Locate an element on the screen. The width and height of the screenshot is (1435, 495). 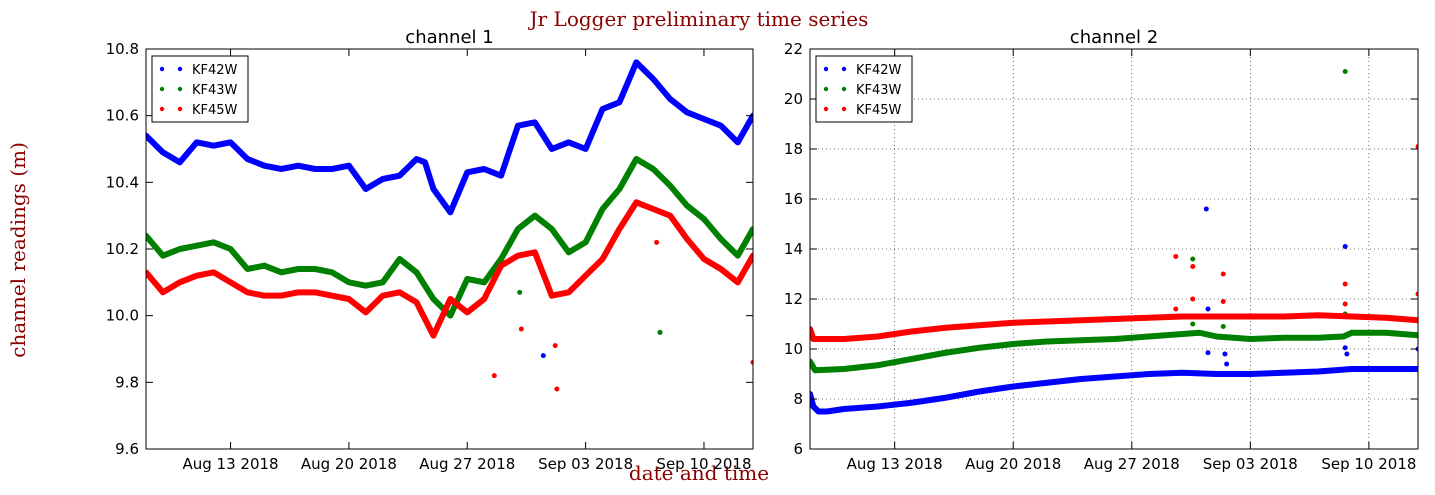
y-tick-label: 10.4 is located at coordinates (122, 182).